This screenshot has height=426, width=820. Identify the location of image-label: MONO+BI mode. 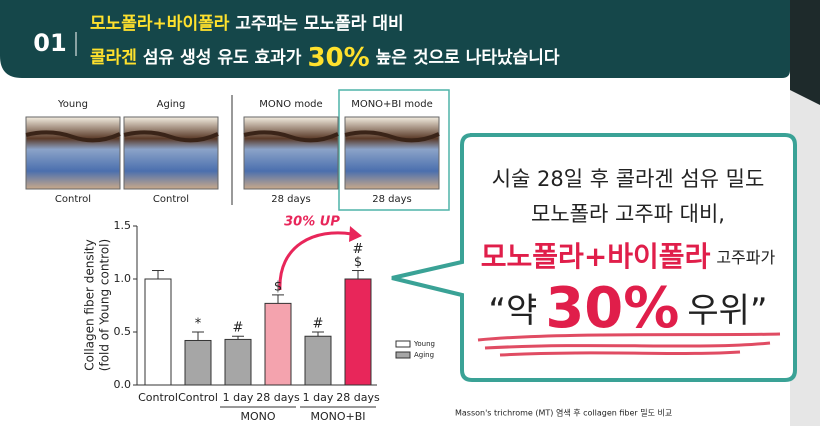
(392, 104).